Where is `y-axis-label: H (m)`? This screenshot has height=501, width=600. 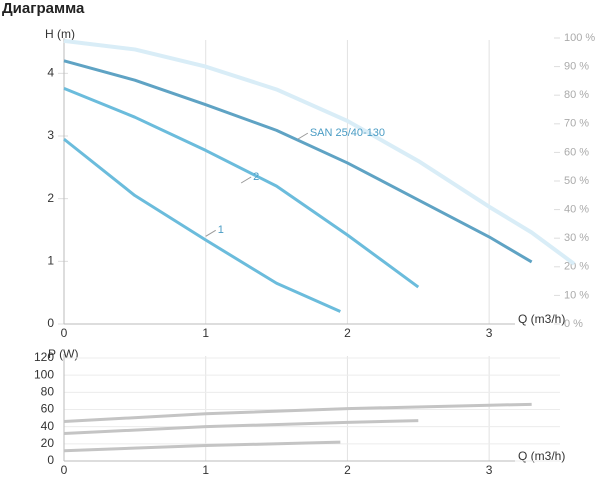
y-axis-label: H (m) is located at coordinates (60, 34).